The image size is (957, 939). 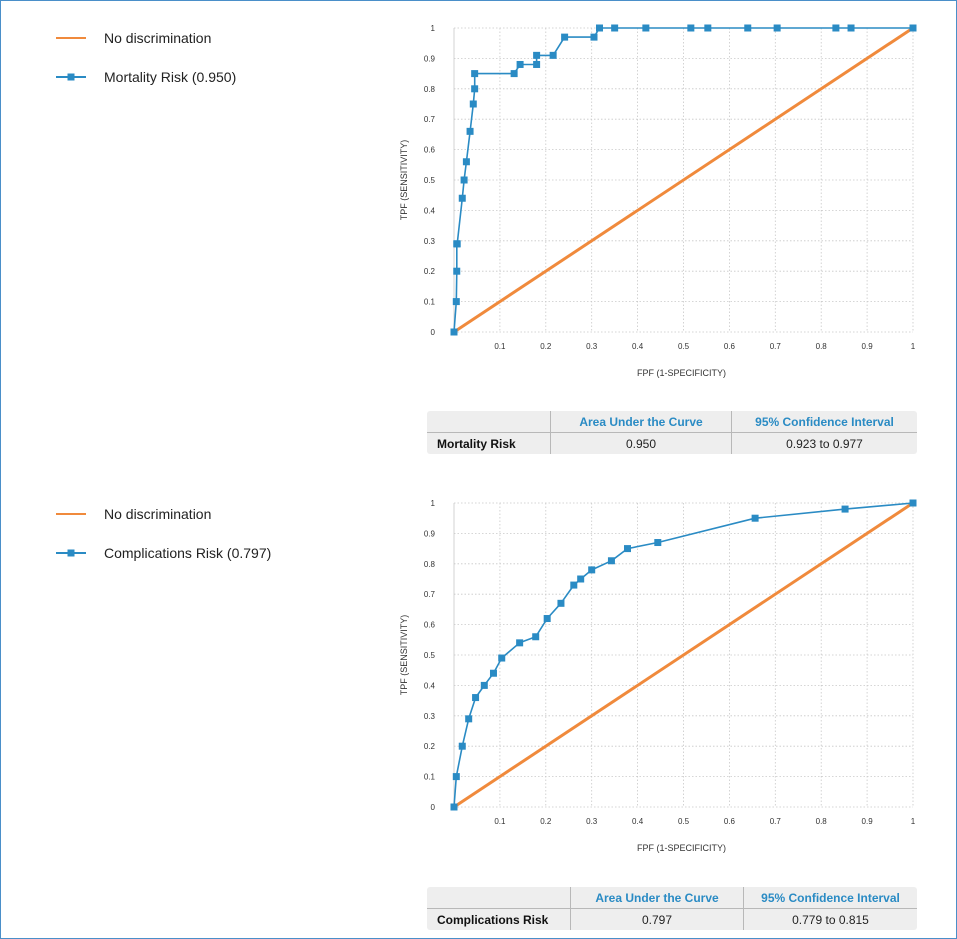 I want to click on y-tick-label: 0.7, so click(x=430, y=119).